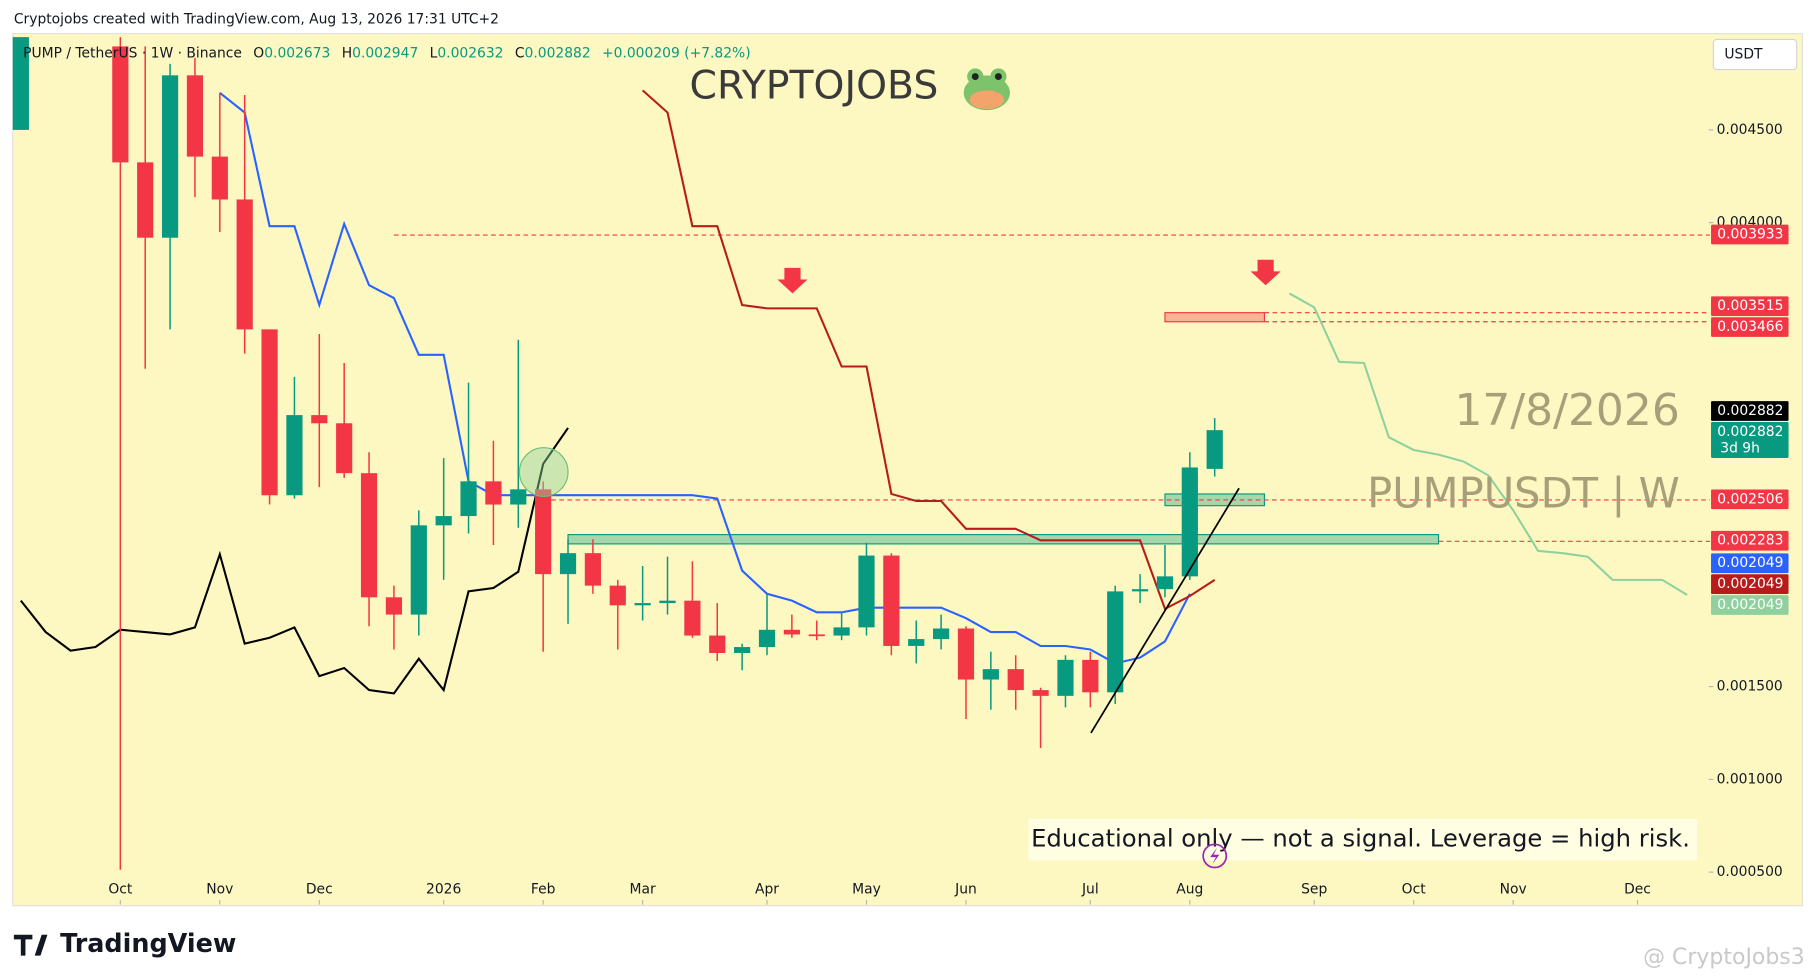 The width and height of the screenshot is (1814, 980). What do you see at coordinates (1523, 492) in the screenshot?
I see `symbol-annotation: PUMPUSDT | W` at bounding box center [1523, 492].